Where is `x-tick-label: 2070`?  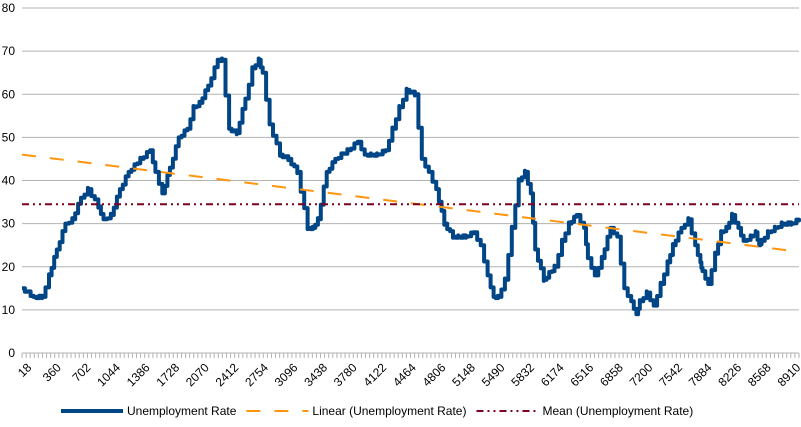
x-tick-label: 2070 is located at coordinates (197, 374).